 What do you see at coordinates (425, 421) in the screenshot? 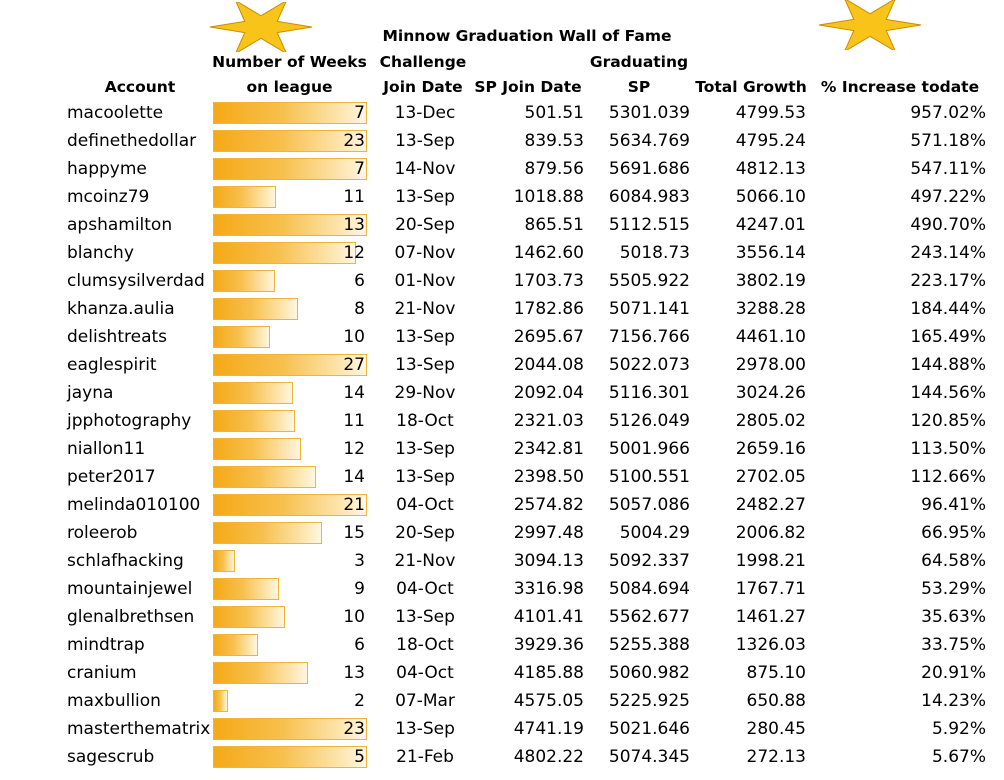
I see `challenge-join-cell: 18-Oct` at bounding box center [425, 421].